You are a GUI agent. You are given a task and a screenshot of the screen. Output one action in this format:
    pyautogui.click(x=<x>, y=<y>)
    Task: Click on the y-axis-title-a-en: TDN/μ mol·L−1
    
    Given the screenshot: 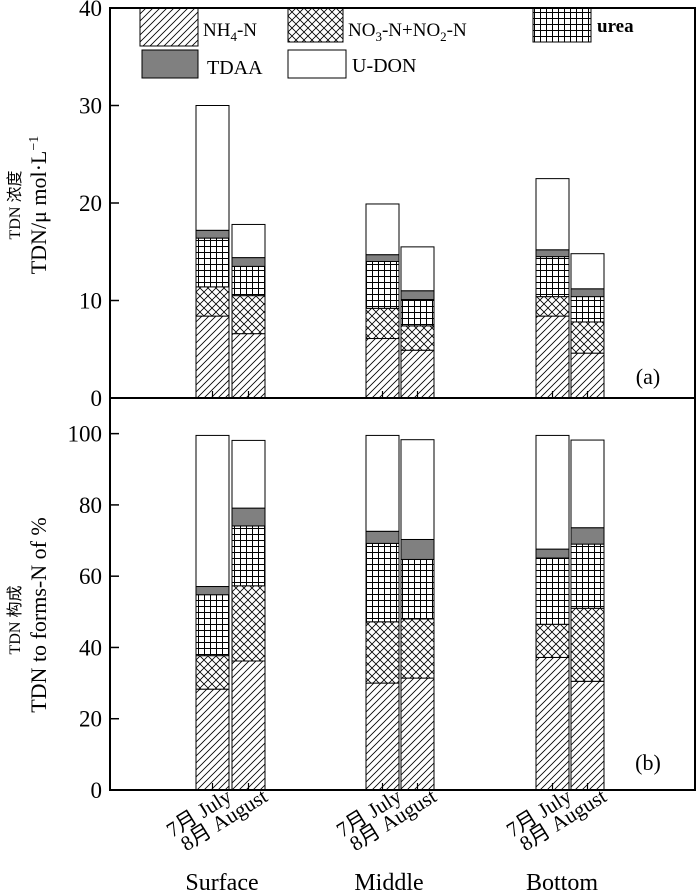 What is the action you would take?
    pyautogui.click(x=38, y=205)
    